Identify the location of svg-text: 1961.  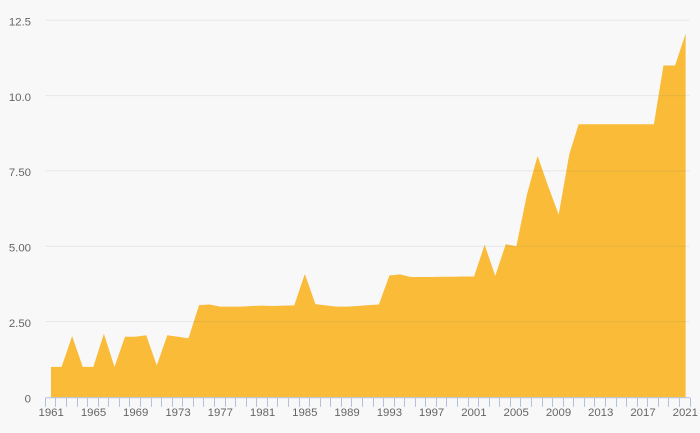
(51, 413).